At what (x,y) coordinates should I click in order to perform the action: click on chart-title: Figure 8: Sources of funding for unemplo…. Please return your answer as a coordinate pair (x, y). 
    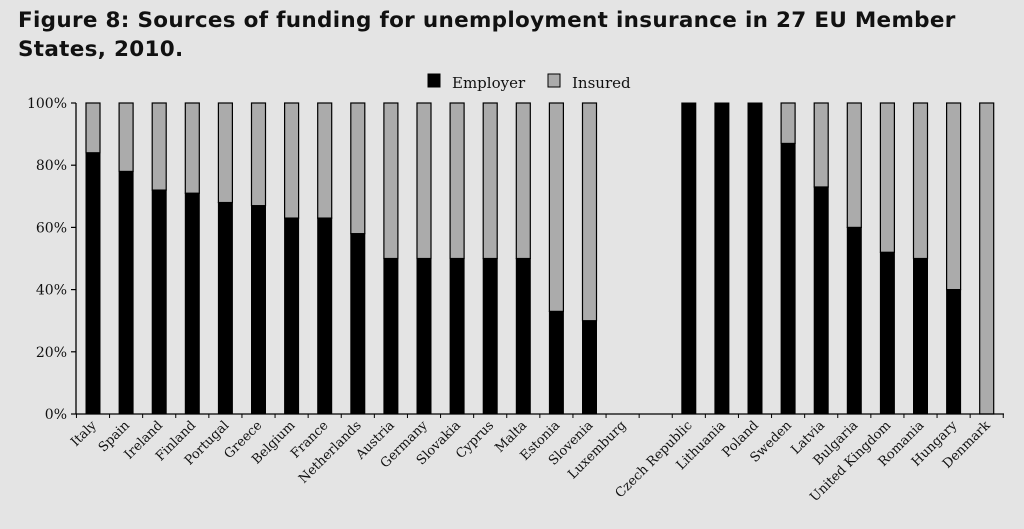
    Looking at the image, I should click on (487, 35).